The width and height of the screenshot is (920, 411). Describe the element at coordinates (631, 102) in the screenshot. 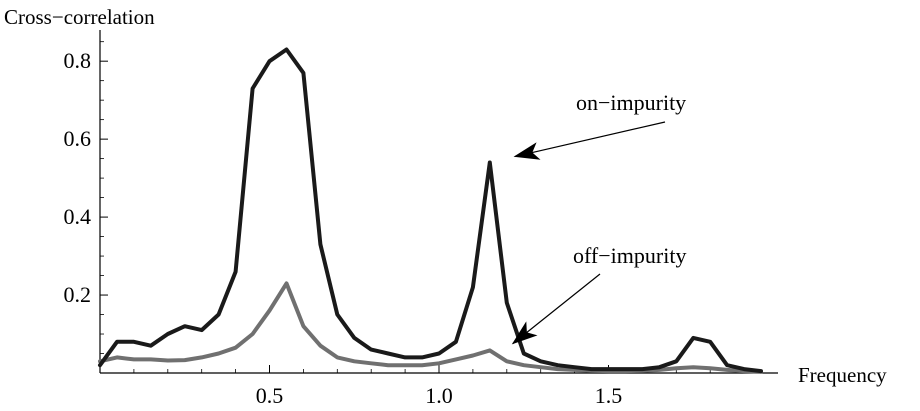

I see `annotation-on-impurity-label: on−impurity` at that location.